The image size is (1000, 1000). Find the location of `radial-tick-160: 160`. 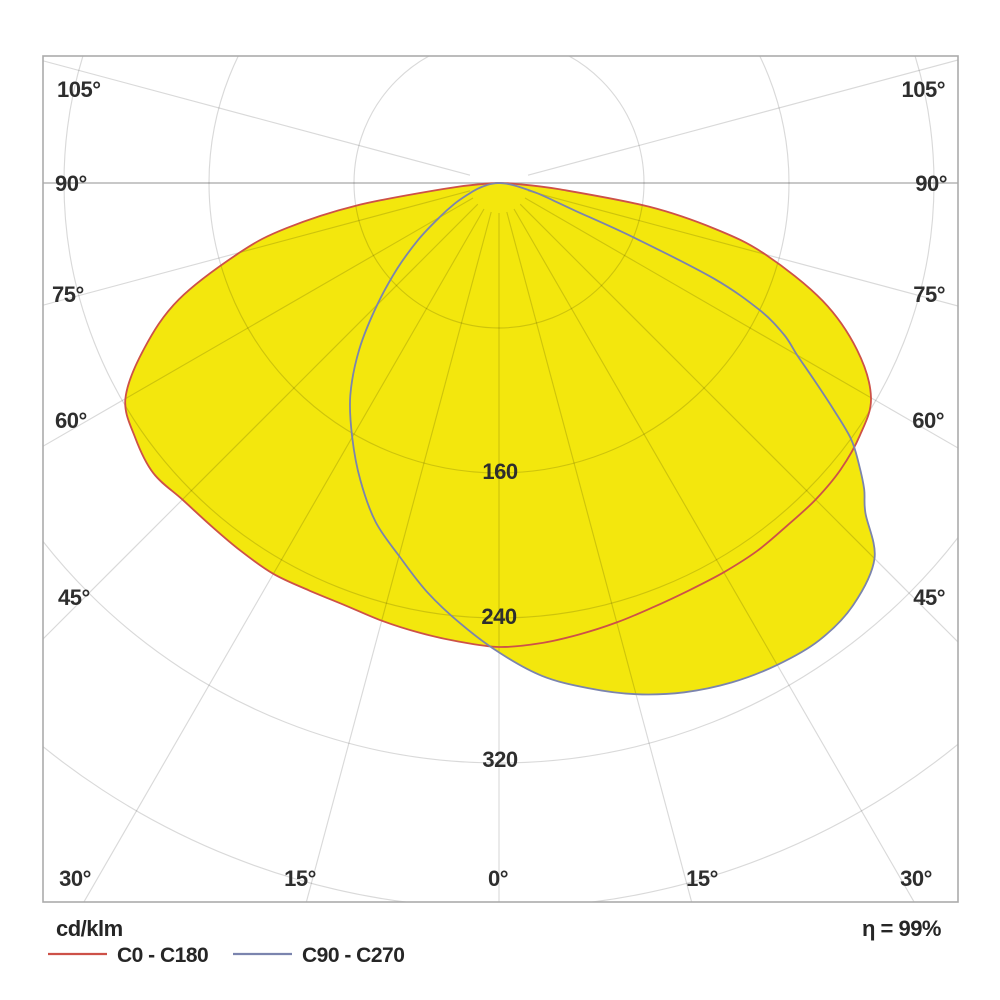

radial-tick-160: 160 is located at coordinates (499, 471).